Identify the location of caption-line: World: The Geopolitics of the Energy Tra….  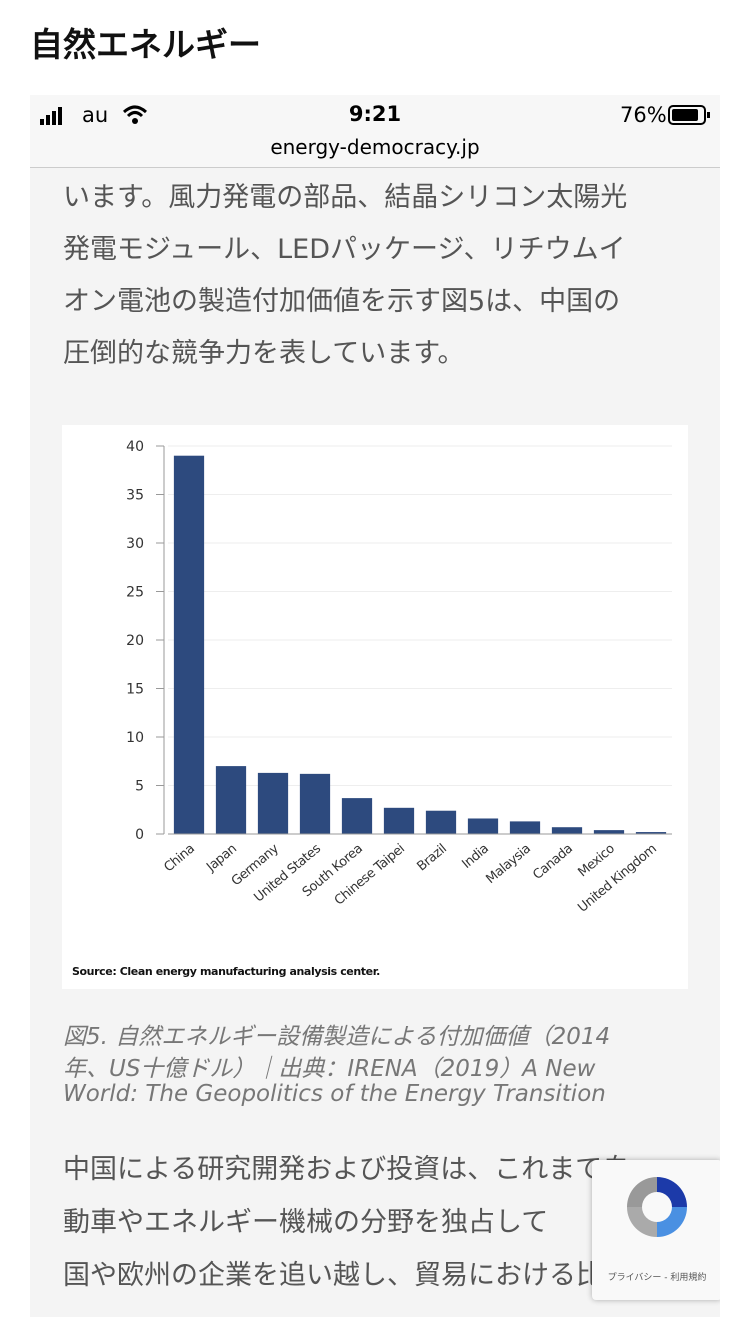
(334, 1094).